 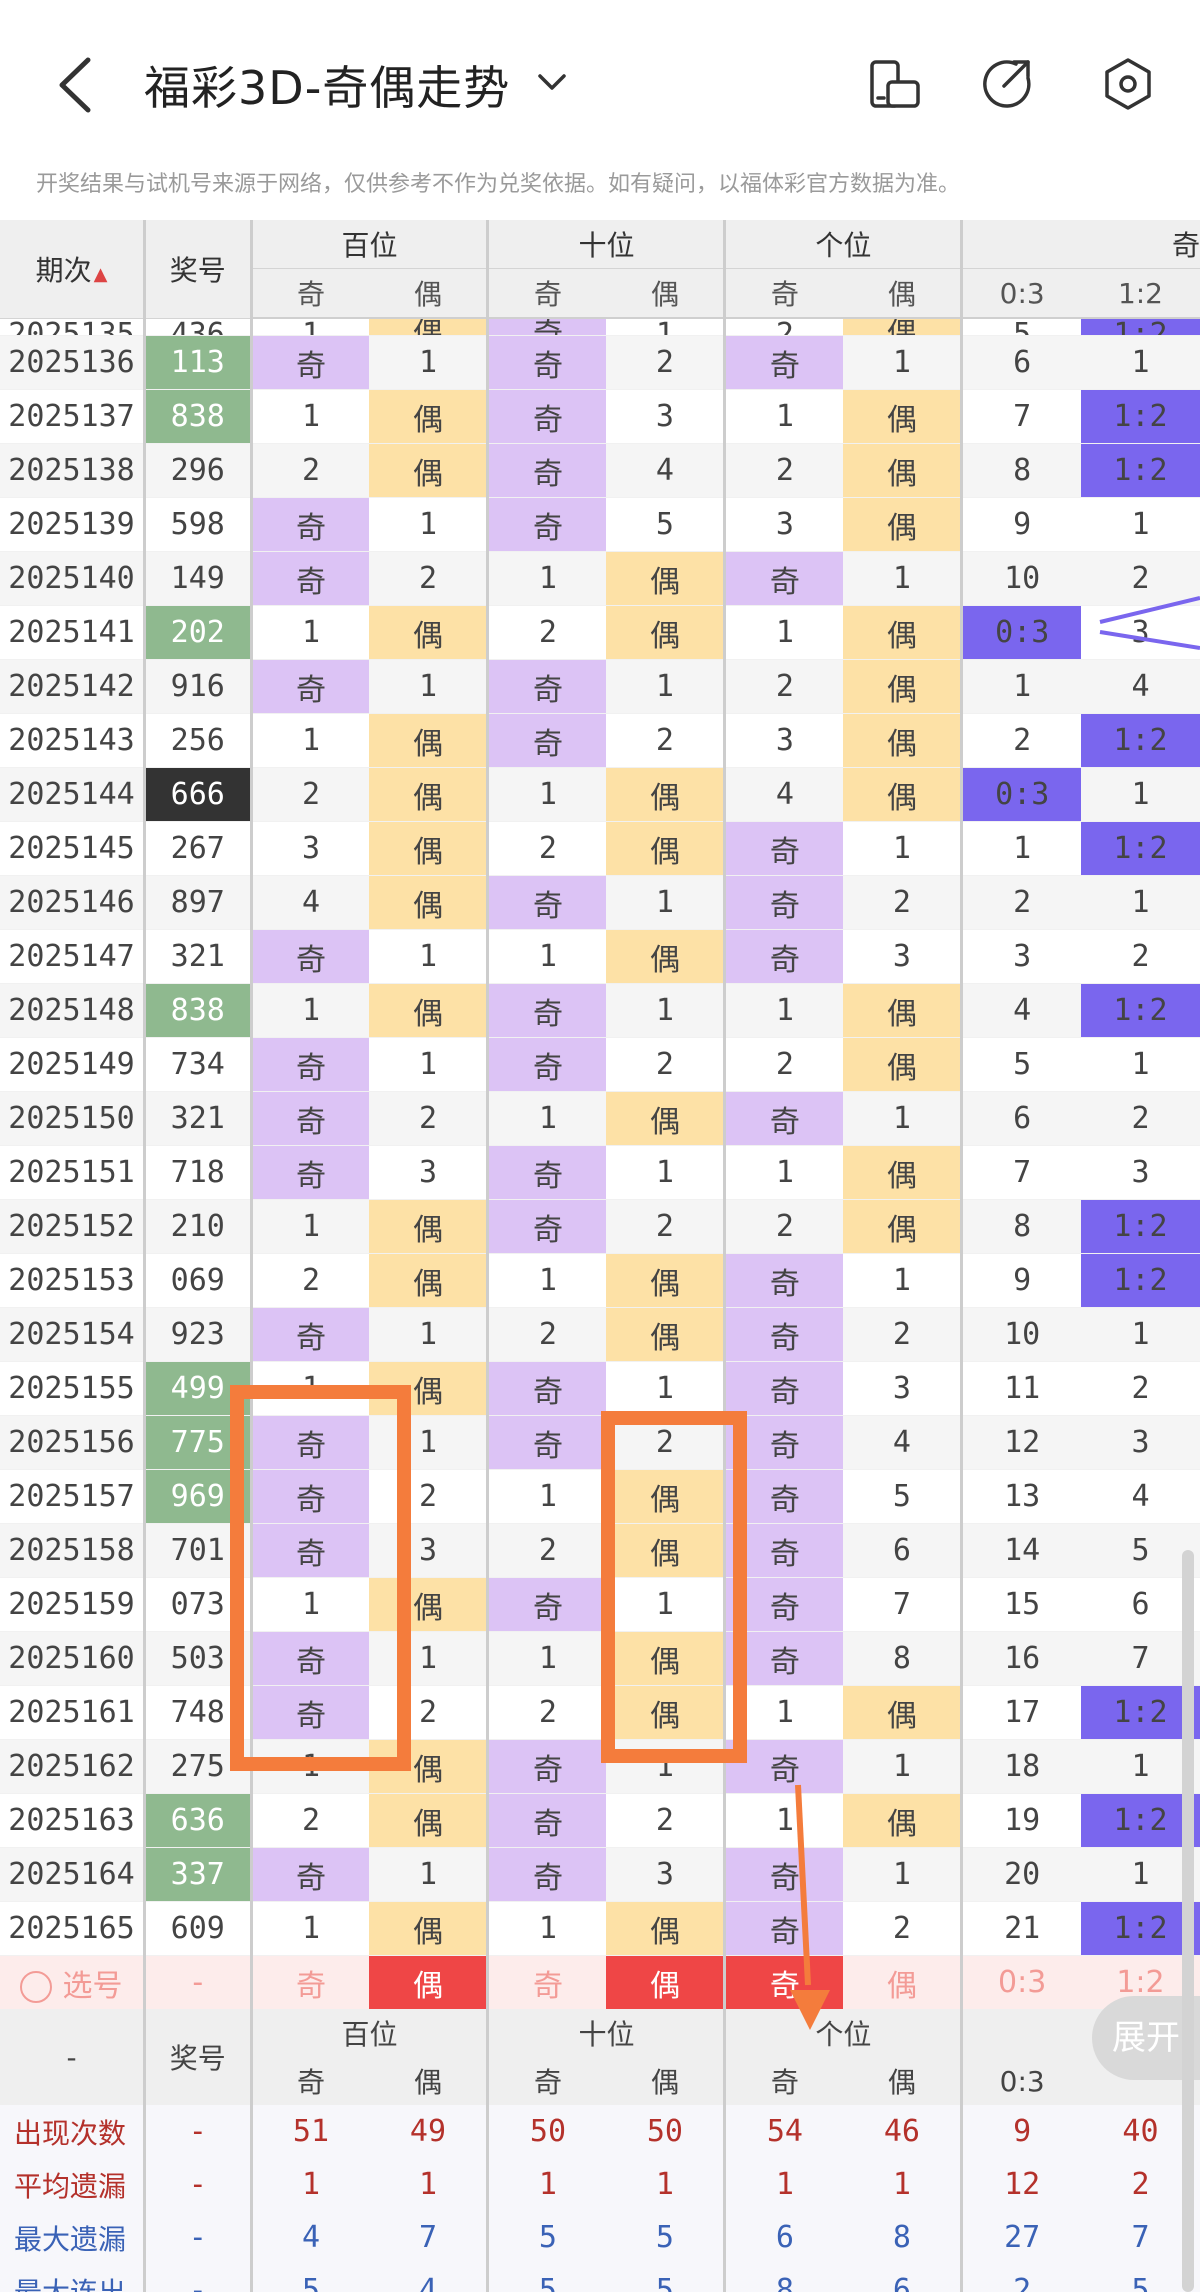 What do you see at coordinates (198, 470) in the screenshot?
I see `winning-number-cell: 296` at bounding box center [198, 470].